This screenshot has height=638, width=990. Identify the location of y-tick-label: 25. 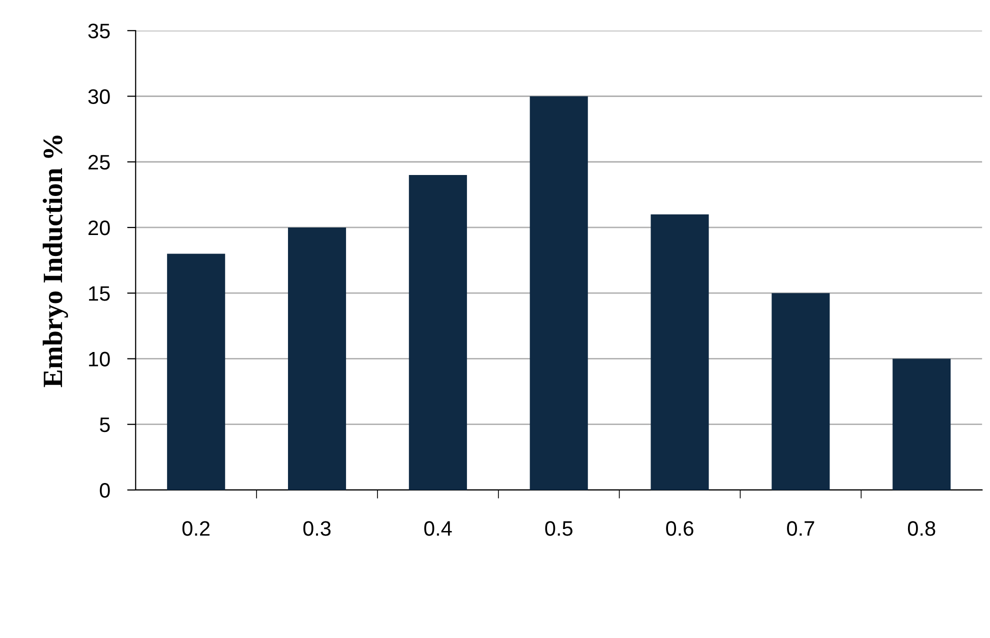
(99, 162).